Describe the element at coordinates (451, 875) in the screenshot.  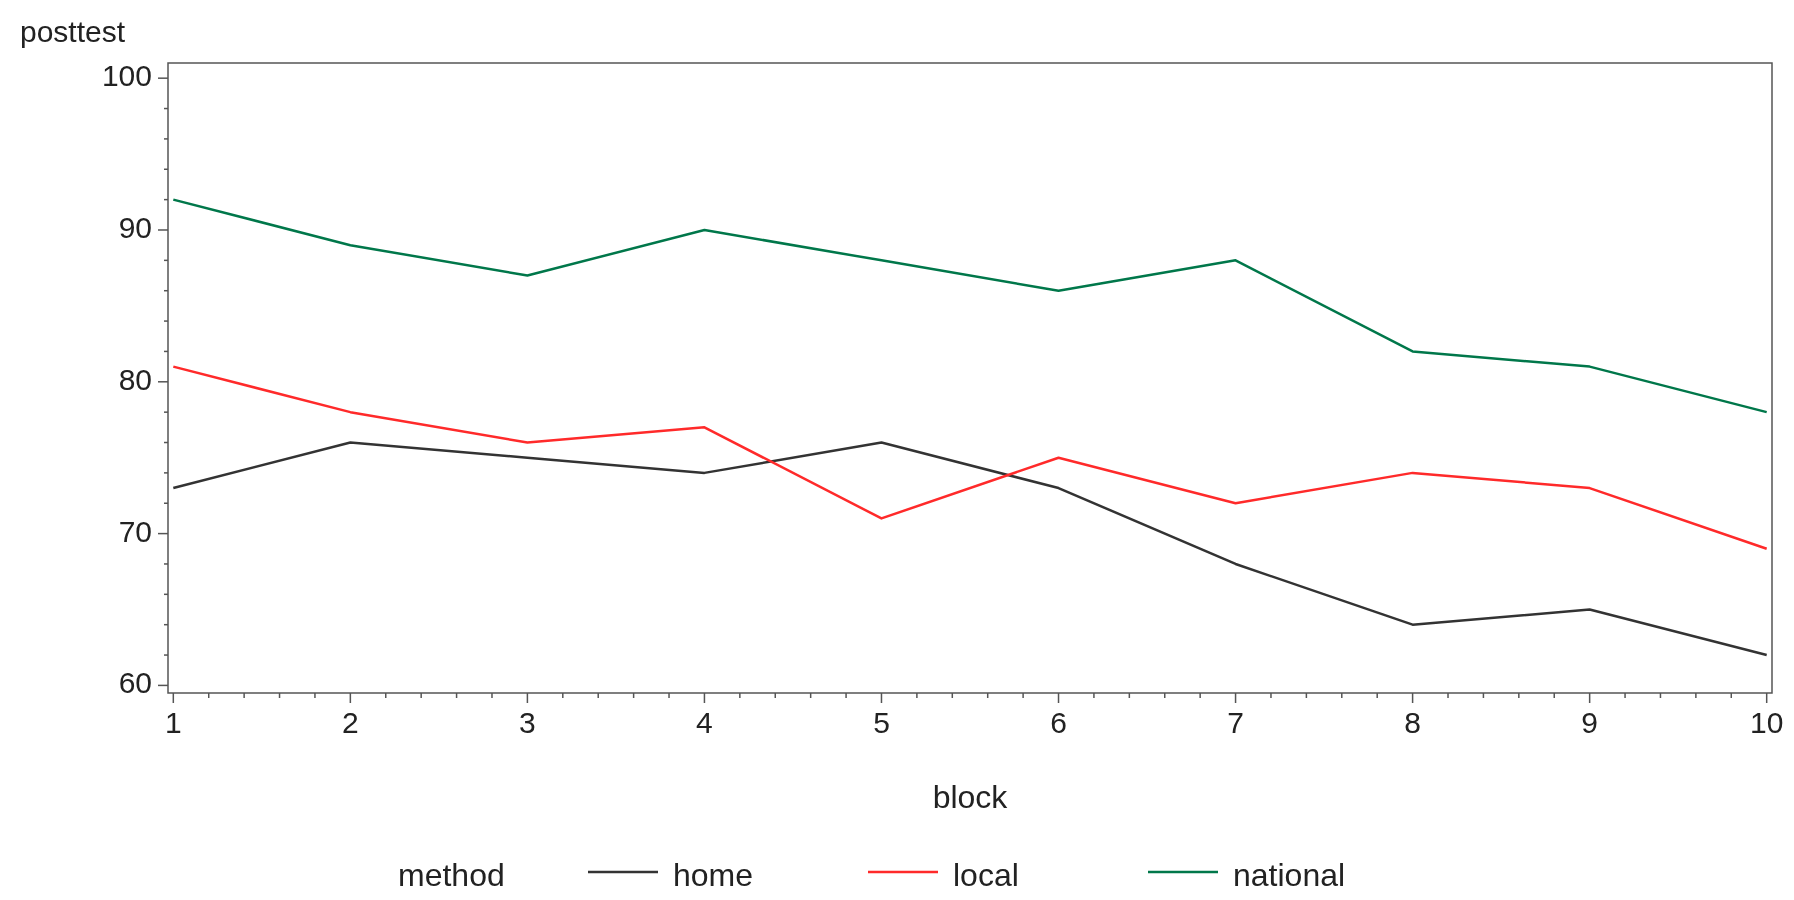
I see `legend-title: method` at that location.